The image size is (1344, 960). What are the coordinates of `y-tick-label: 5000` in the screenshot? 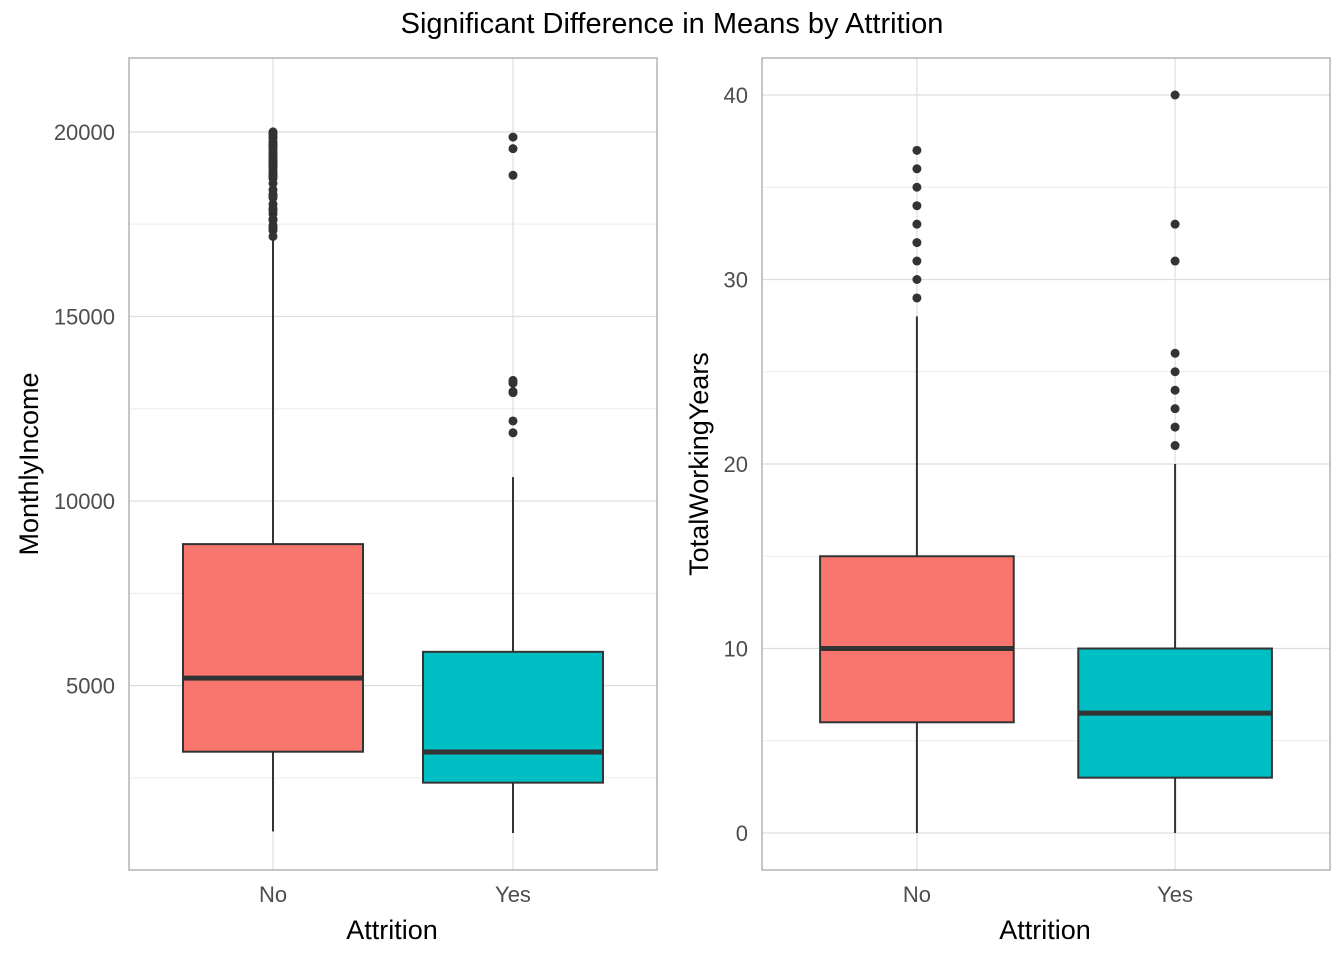 It's located at (90, 686).